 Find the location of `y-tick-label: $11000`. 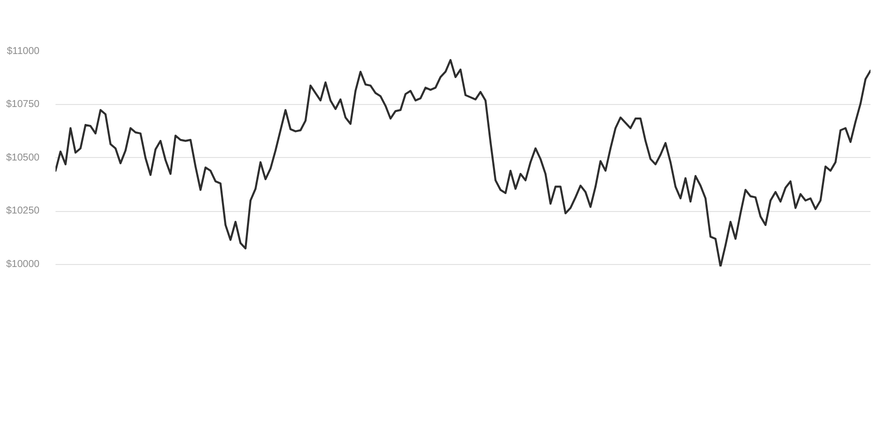

y-tick-label: $11000 is located at coordinates (23, 51).